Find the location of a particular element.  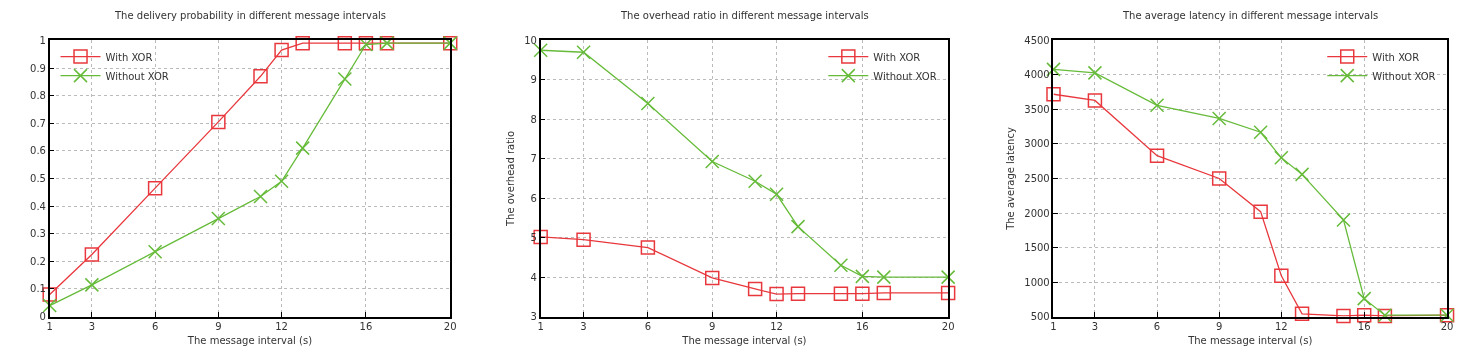

y-tick-label: 4000 is located at coordinates (1037, 75).